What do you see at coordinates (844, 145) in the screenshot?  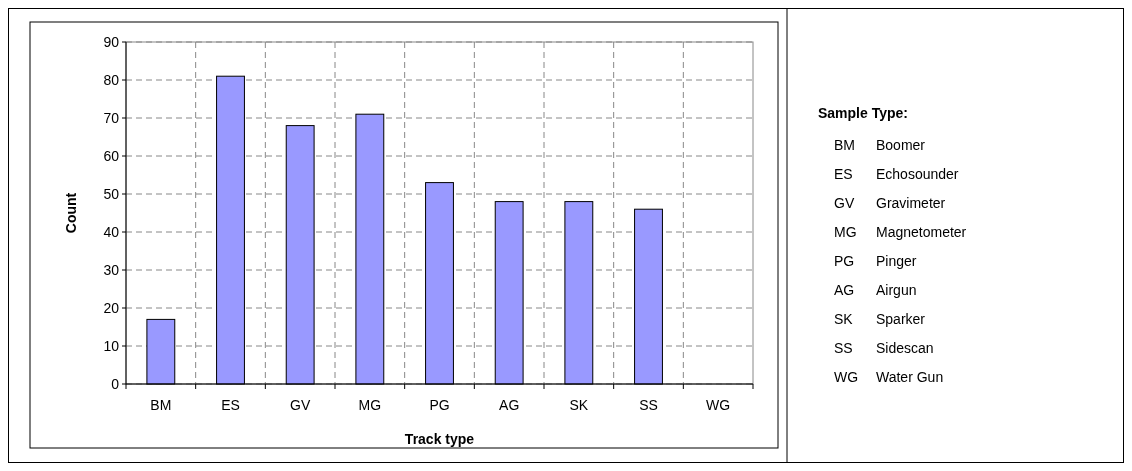 I see `text: BM` at bounding box center [844, 145].